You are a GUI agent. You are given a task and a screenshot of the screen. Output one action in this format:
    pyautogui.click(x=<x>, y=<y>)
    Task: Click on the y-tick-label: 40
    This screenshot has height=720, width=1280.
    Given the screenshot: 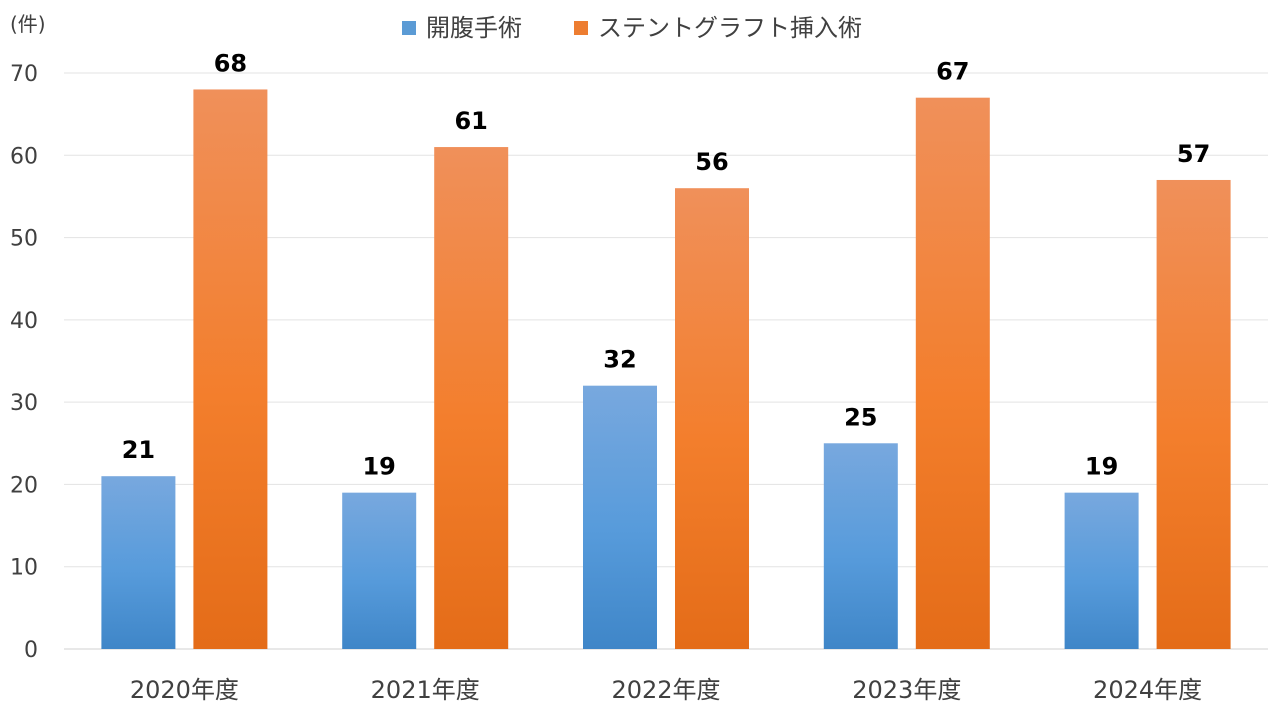 What is the action you would take?
    pyautogui.click(x=24, y=321)
    